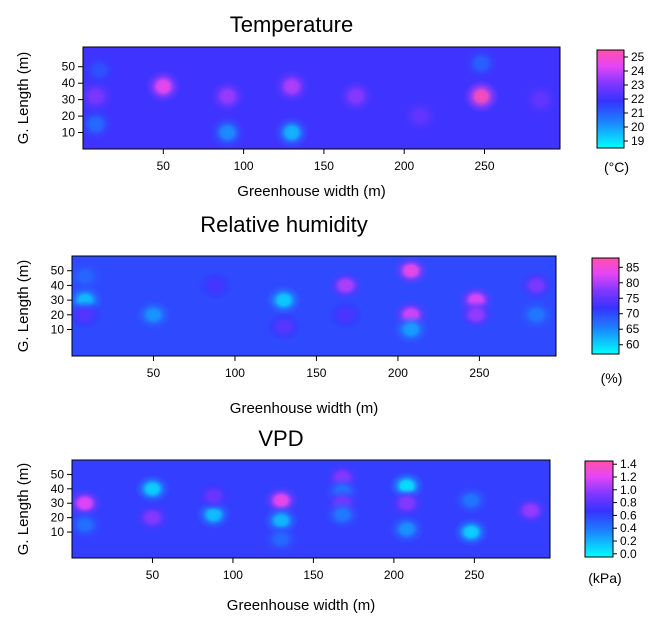 The width and height of the screenshot is (667, 623). Describe the element at coordinates (638, 85) in the screenshot. I see `colorbar-tick-label: 23` at that location.